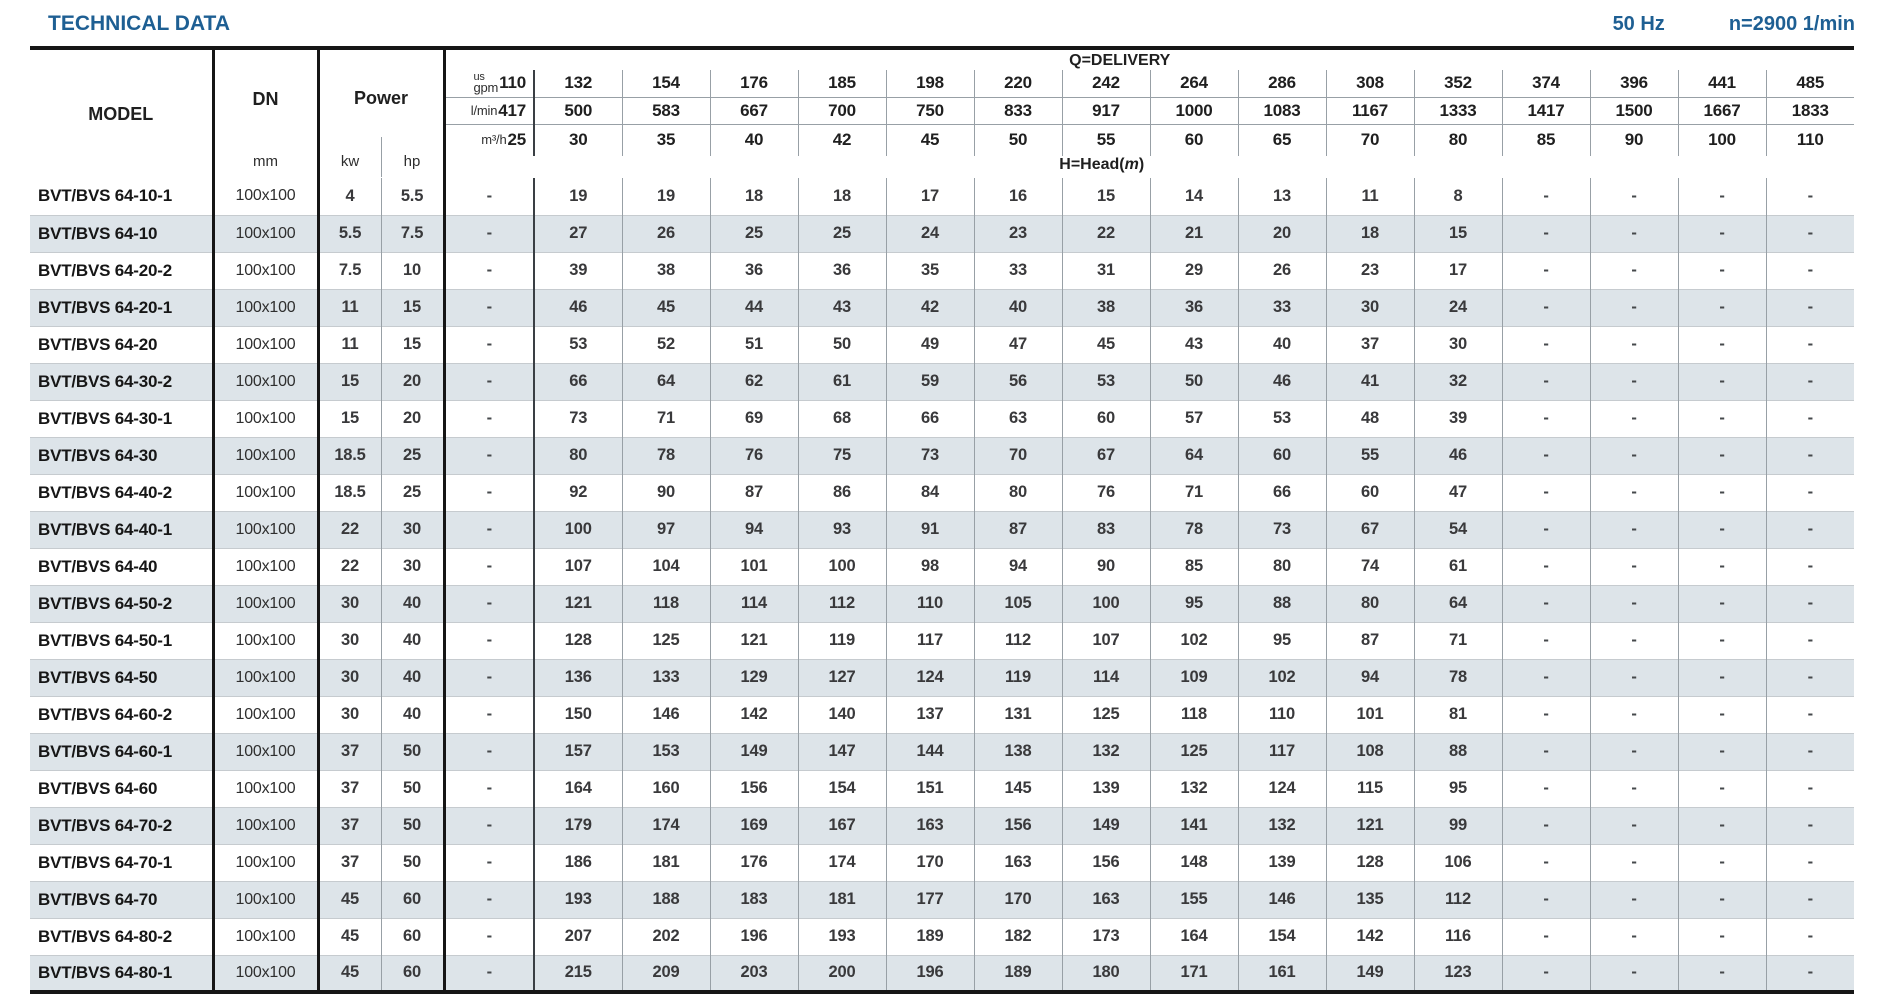 This screenshot has height=1000, width=1887. I want to click on head-value-cell: 44, so click(753, 307).